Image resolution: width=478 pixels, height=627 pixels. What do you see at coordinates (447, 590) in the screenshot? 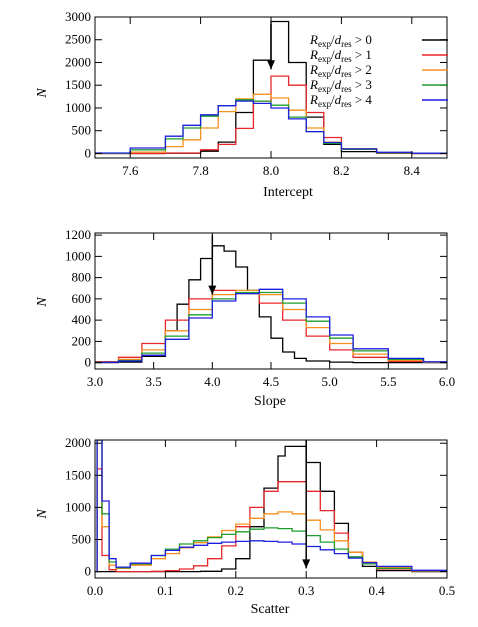
I see `scatter-x-tick-label: 0.5` at bounding box center [447, 590].